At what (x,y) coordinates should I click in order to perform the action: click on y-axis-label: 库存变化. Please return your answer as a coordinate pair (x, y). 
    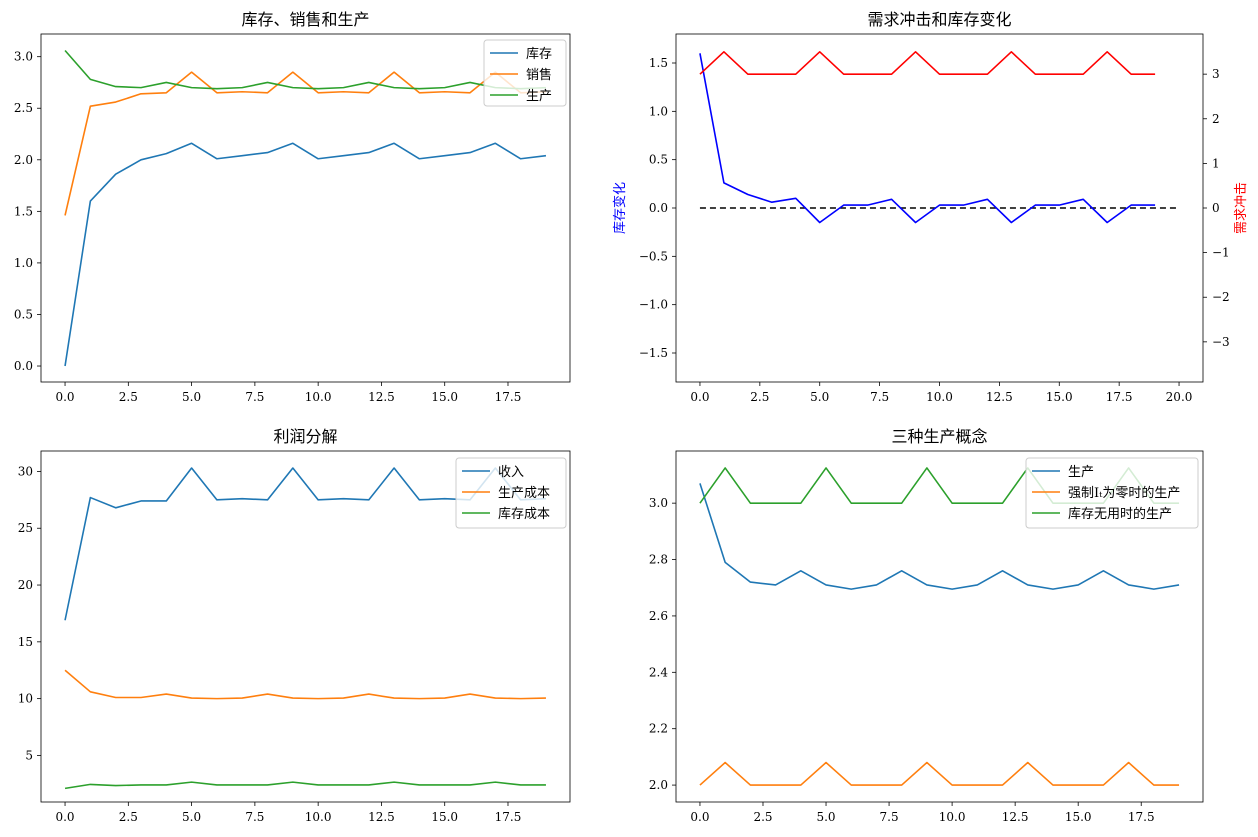
    Looking at the image, I should click on (620, 208).